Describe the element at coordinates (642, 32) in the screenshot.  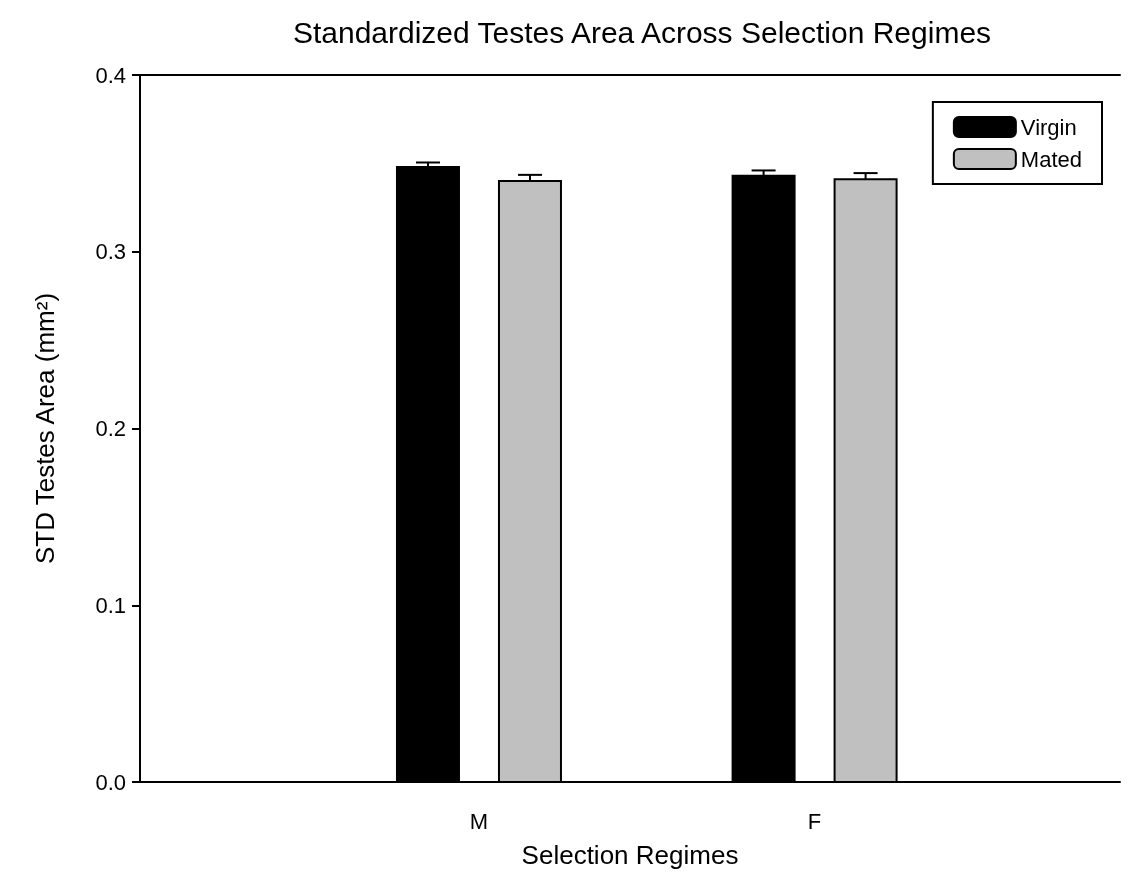
I see `chart-title: Standardized Testes Area Across Selection Regimes` at that location.